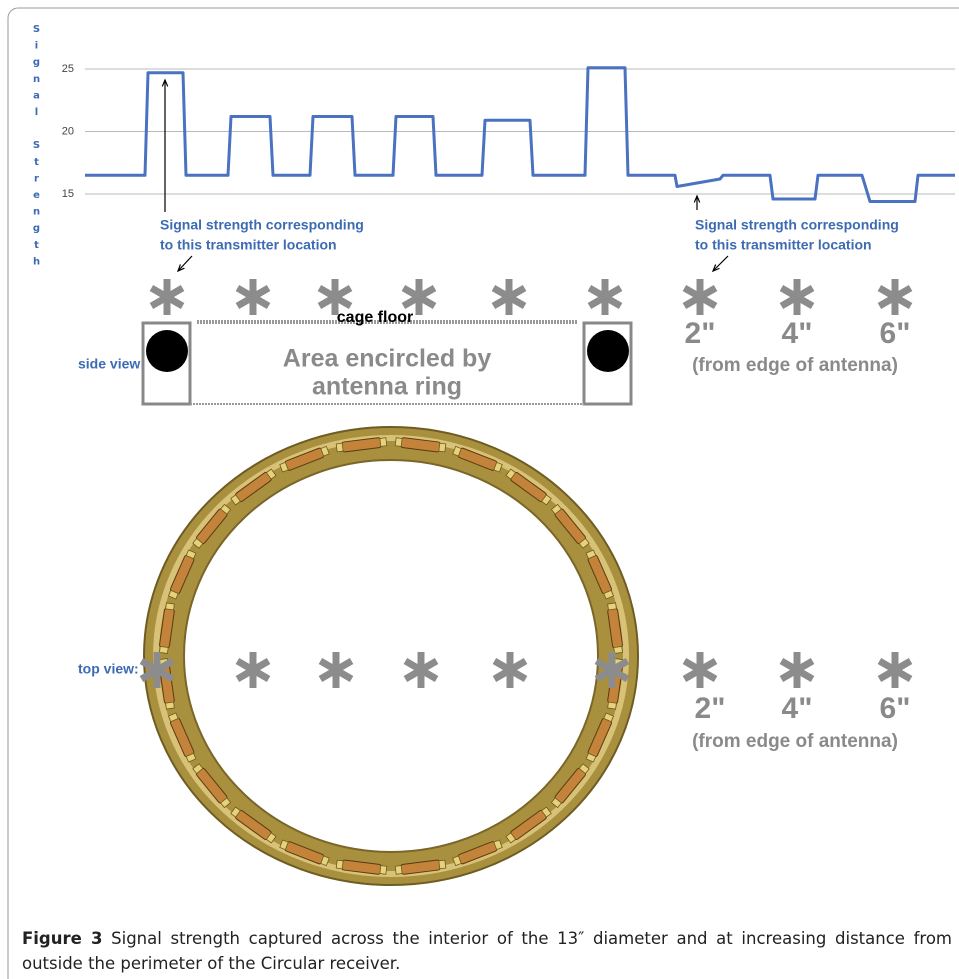 The width and height of the screenshot is (959, 979). What do you see at coordinates (710, 708) in the screenshot?
I see `distance-label: 2"` at bounding box center [710, 708].